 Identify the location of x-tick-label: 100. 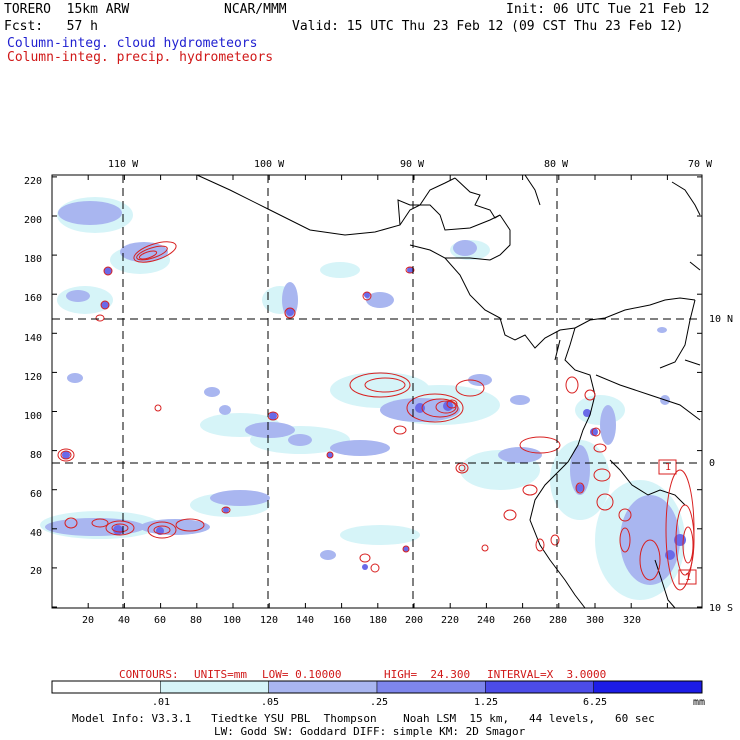
(232, 620).